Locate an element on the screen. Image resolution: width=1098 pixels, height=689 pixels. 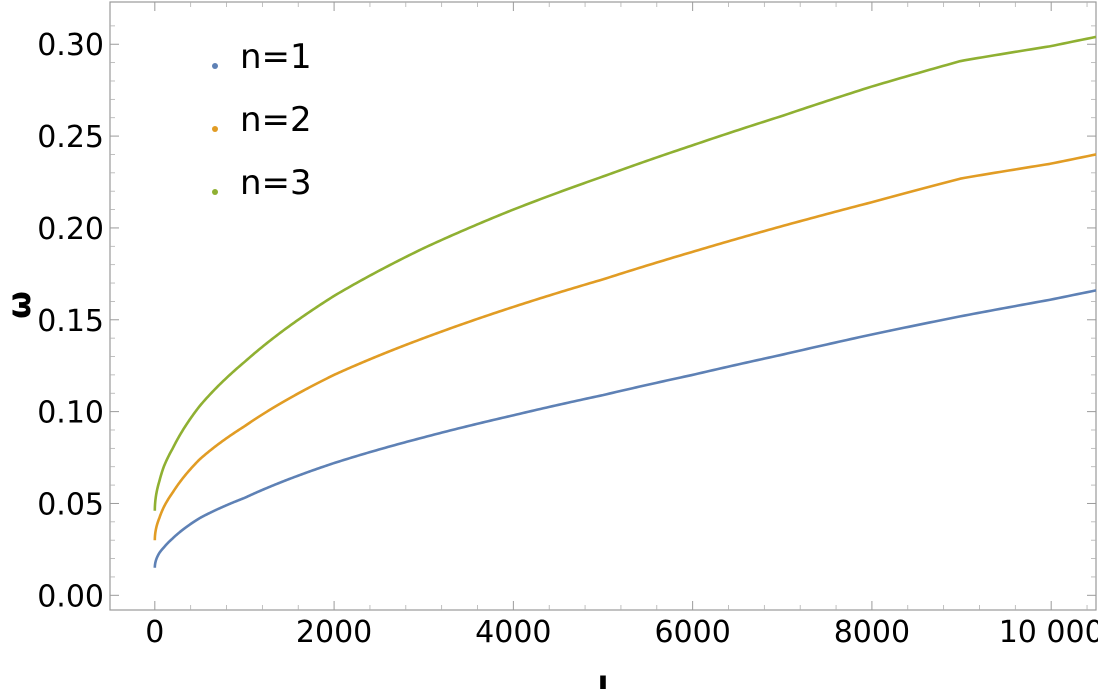
y-tick-label: 0.20 is located at coordinates (70, 229).